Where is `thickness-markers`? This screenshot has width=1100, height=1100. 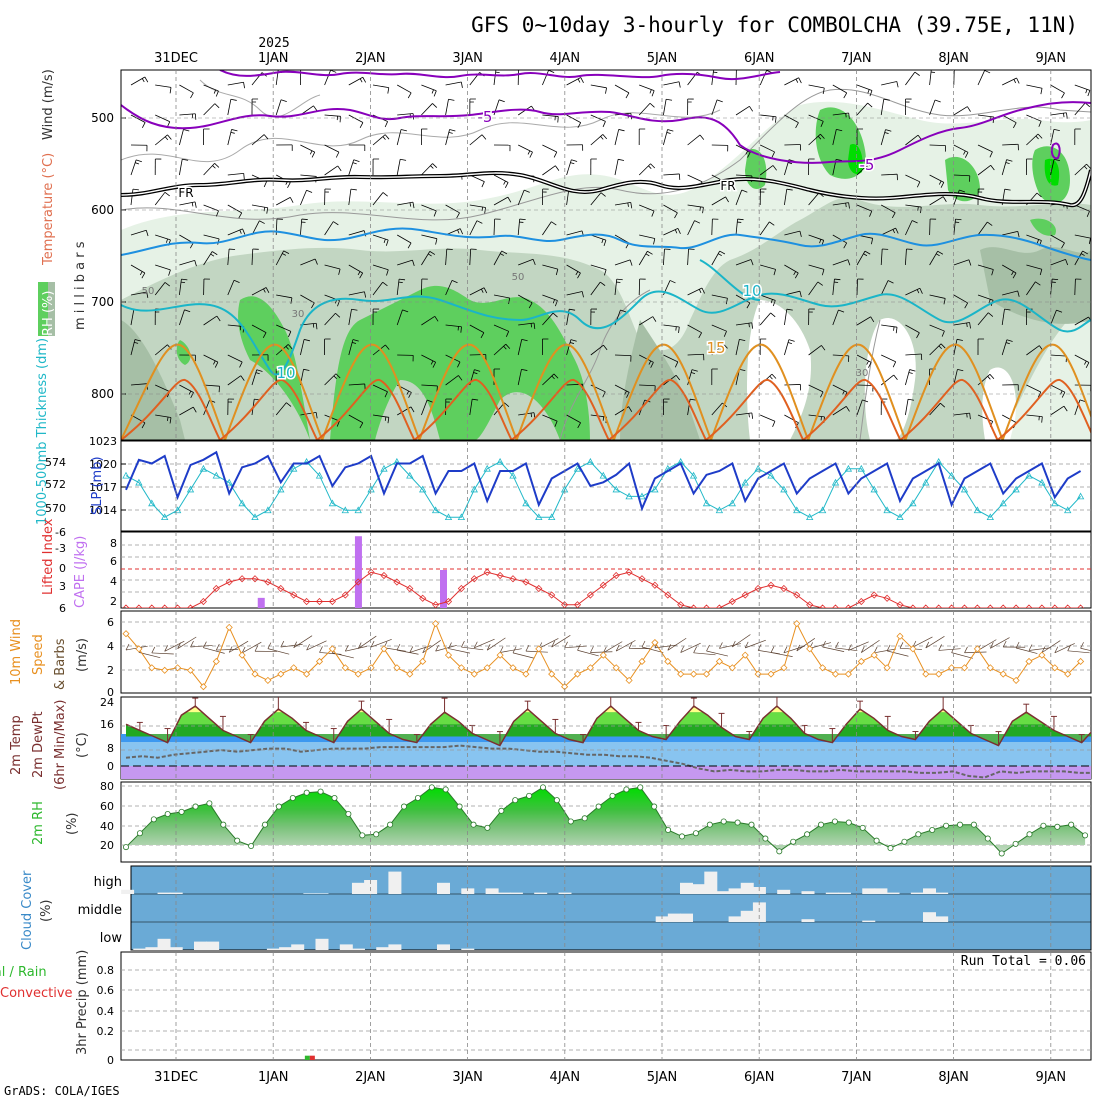
thickness-markers is located at coordinates (603, 489).